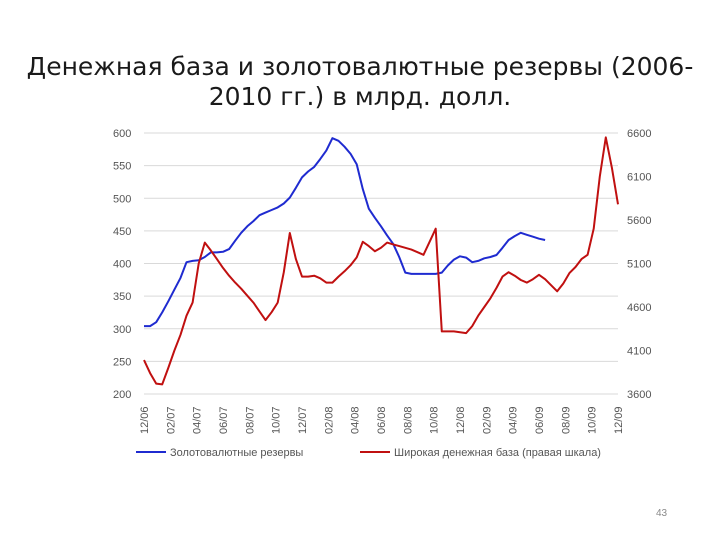 The height and width of the screenshot is (540, 720). Describe the element at coordinates (540, 420) in the screenshot. I see `x-tick-label: 06/09` at that location.